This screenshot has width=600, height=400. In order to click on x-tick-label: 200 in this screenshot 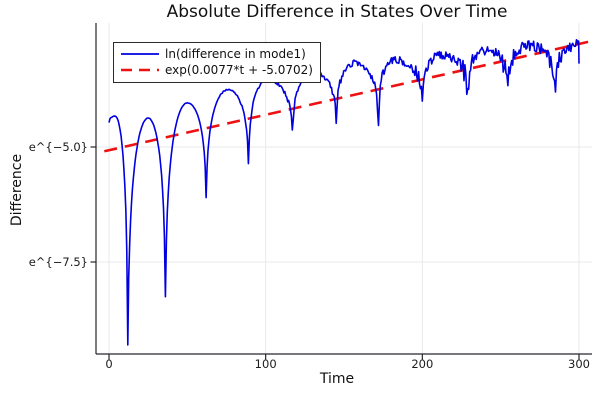, I will do `click(422, 364)`.